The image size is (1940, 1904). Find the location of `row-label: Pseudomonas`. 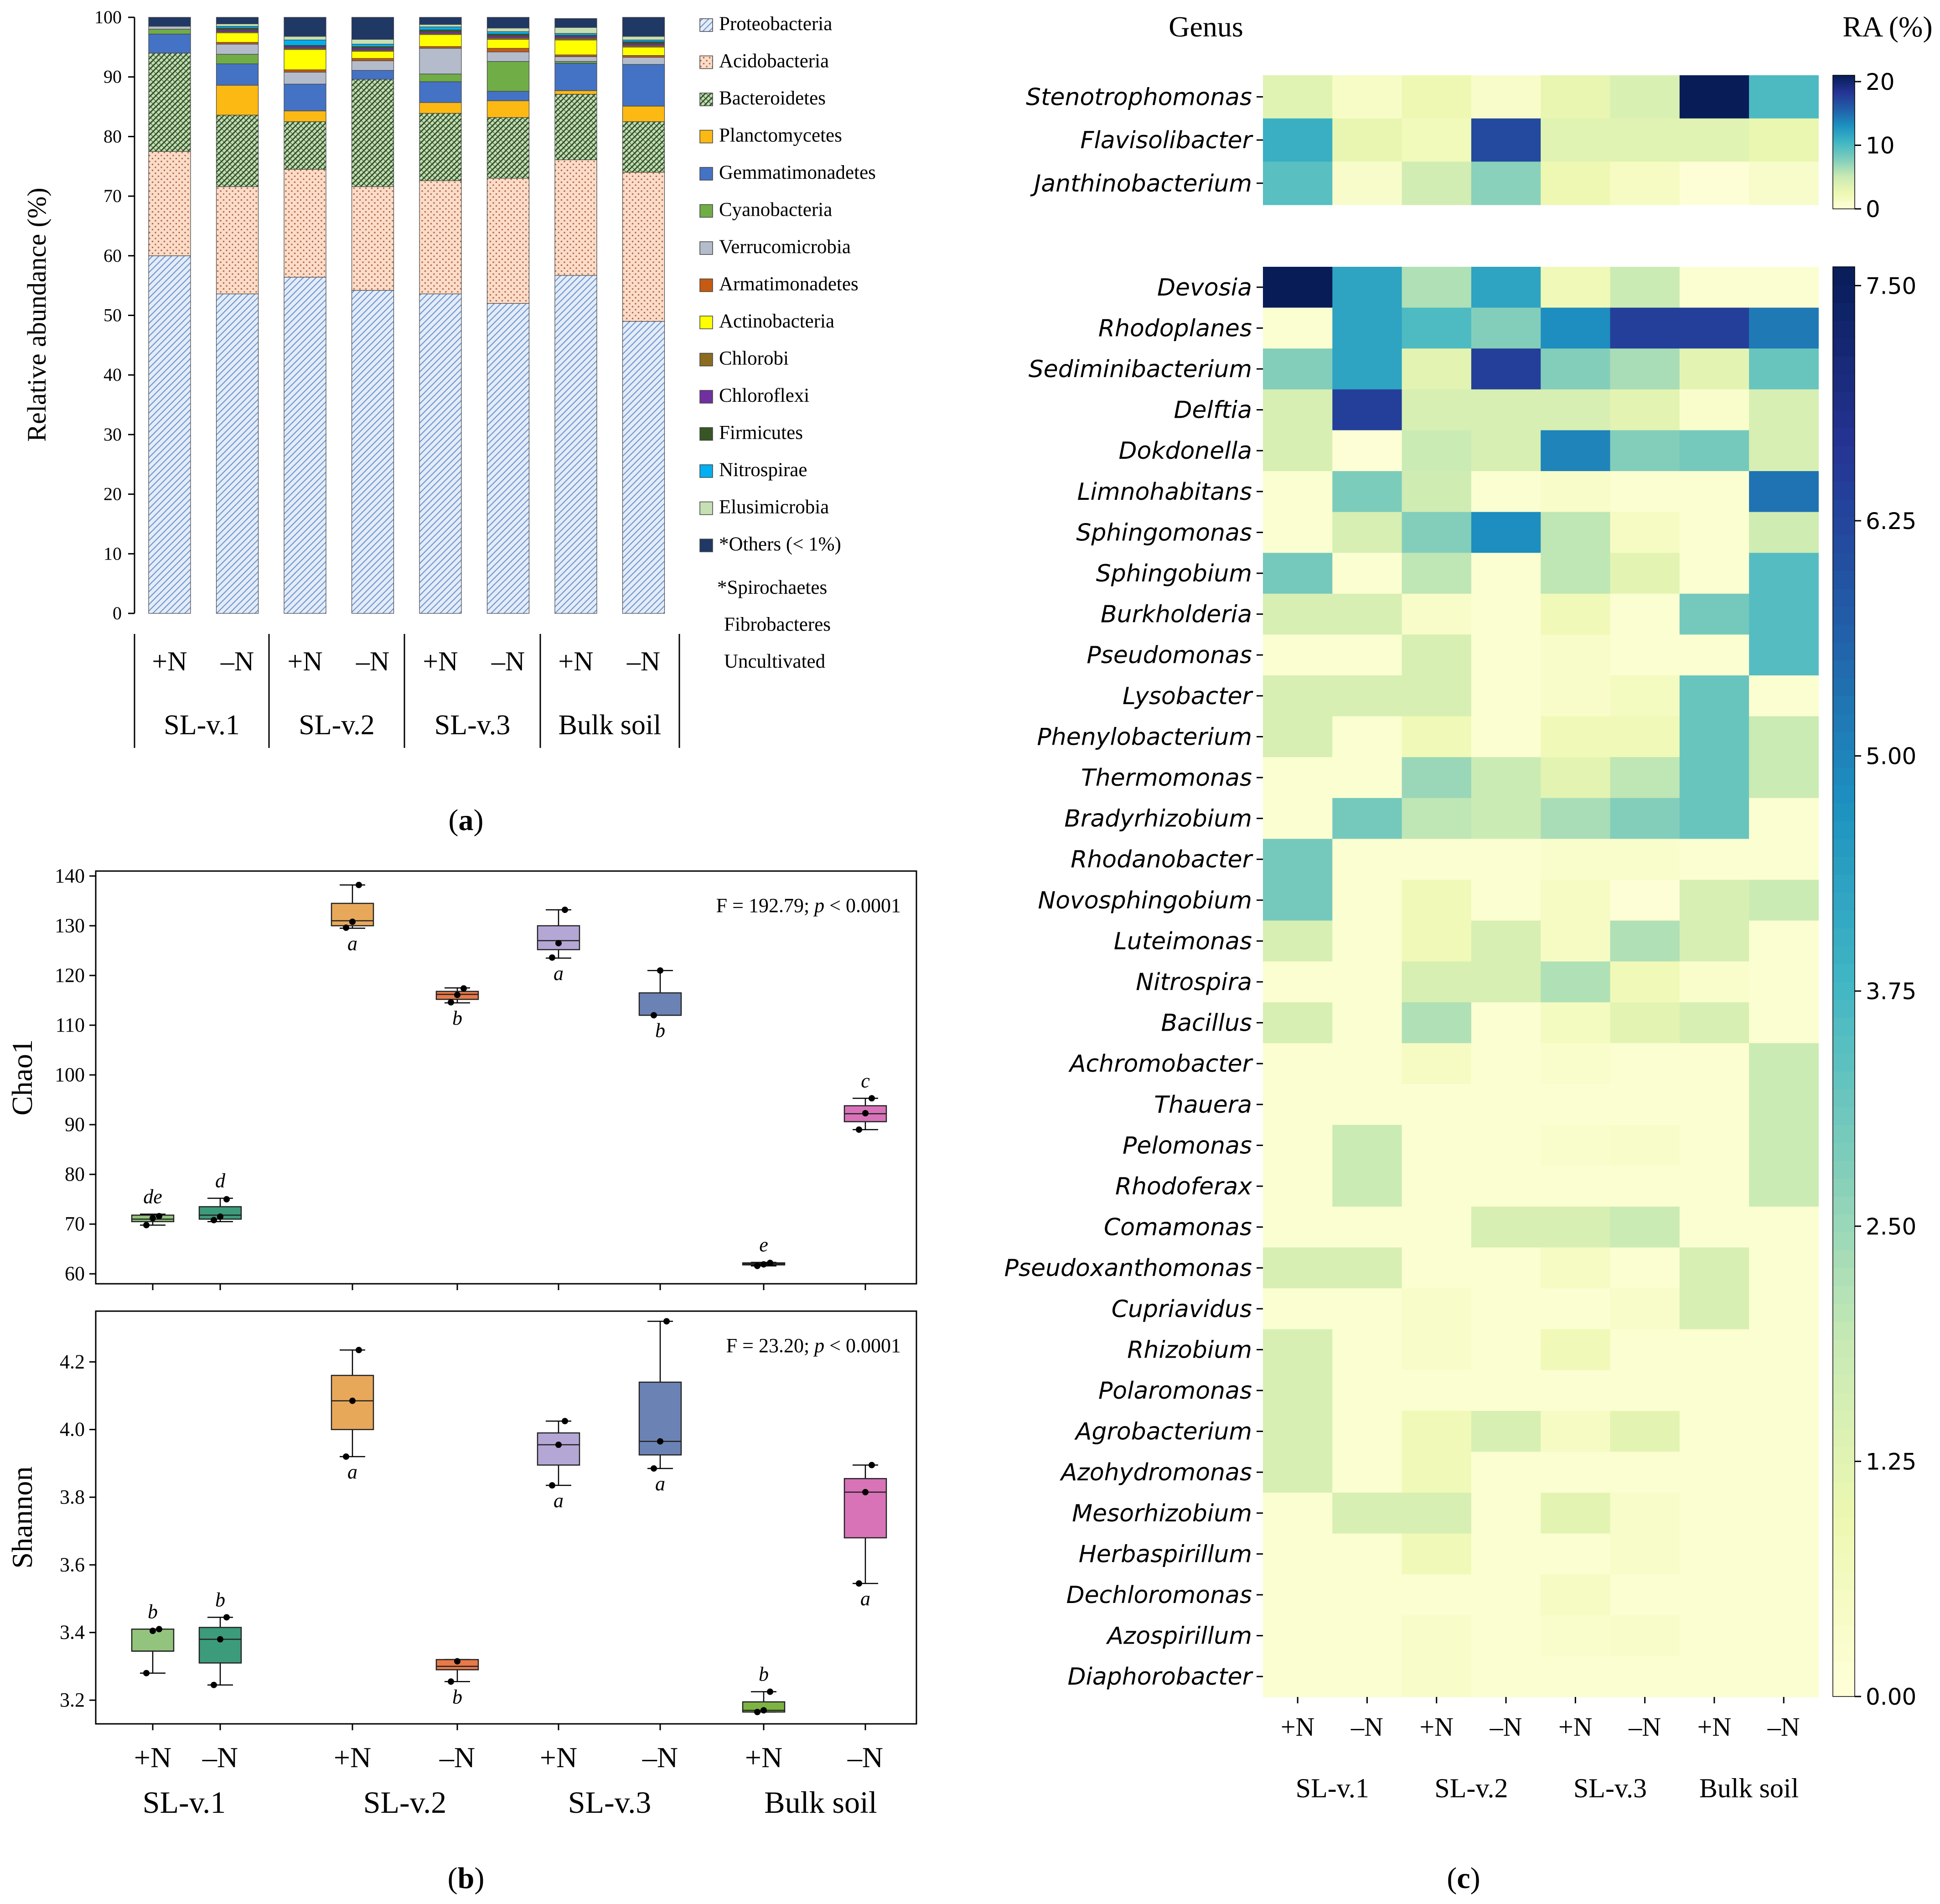

row-label: Pseudomonas is located at coordinates (1169, 655).